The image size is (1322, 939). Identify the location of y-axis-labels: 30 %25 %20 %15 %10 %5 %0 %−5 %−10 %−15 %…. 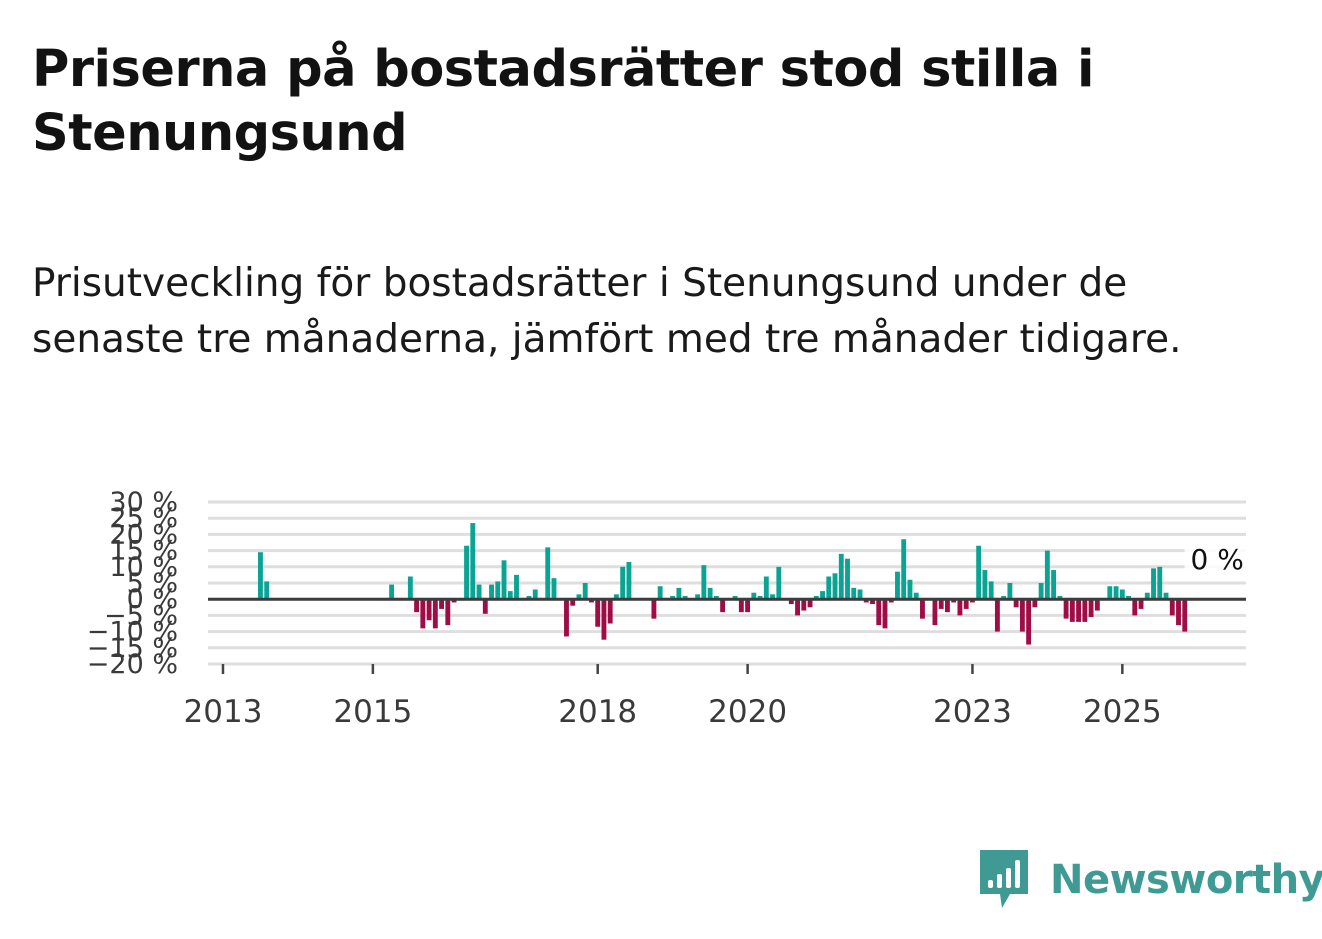
(132, 583).